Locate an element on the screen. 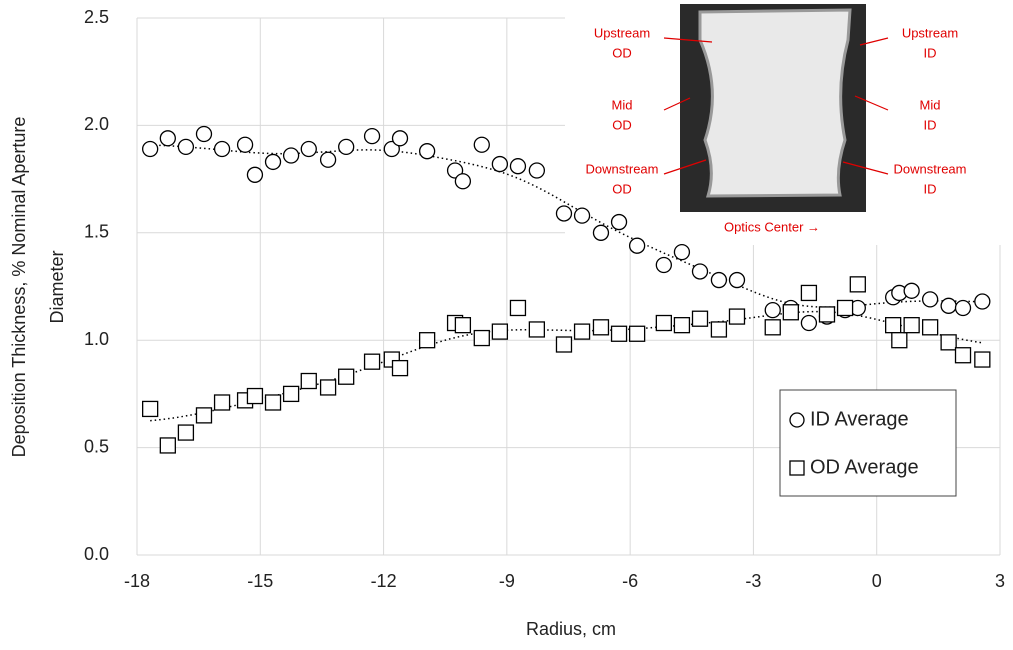  y-tick-label: 1.0 is located at coordinates (96, 339).